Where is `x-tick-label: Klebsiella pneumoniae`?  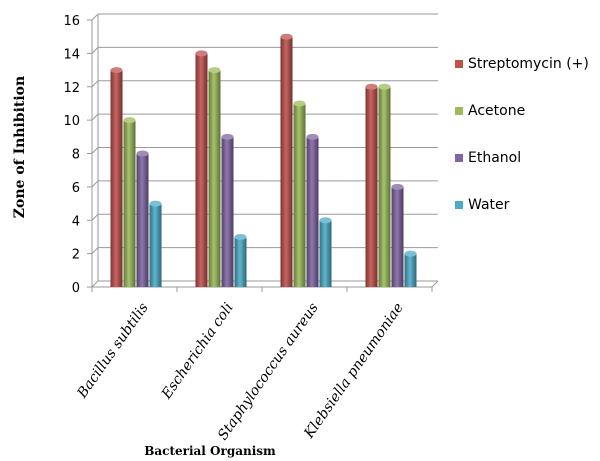
x-tick-label: Klebsiella pneumoniae is located at coordinates (354, 371).